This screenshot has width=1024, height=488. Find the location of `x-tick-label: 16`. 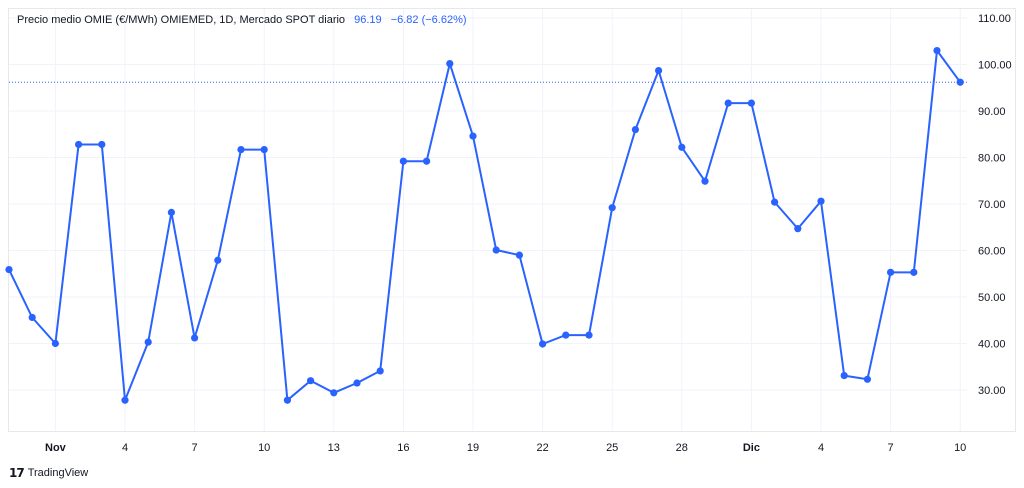

x-tick-label: 16 is located at coordinates (403, 448).